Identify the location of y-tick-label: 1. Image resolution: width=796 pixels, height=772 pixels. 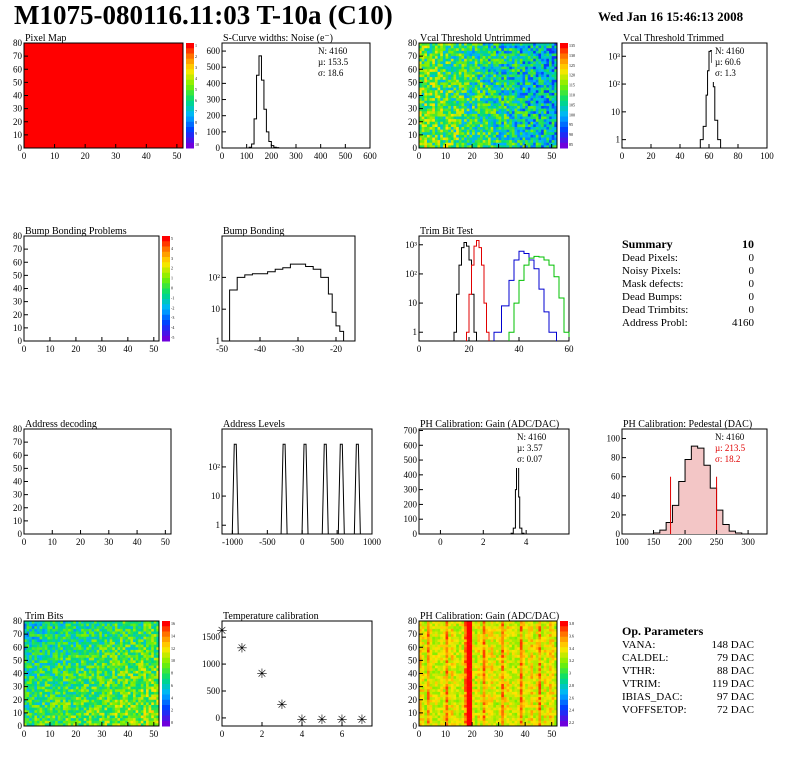
(415, 332).